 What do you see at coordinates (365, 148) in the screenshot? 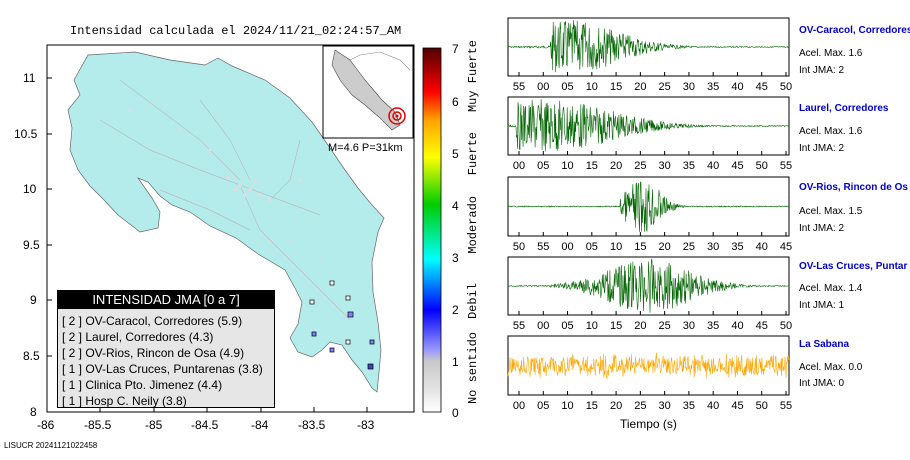
I see `inset-label: M=4.6 P=31km` at bounding box center [365, 148].